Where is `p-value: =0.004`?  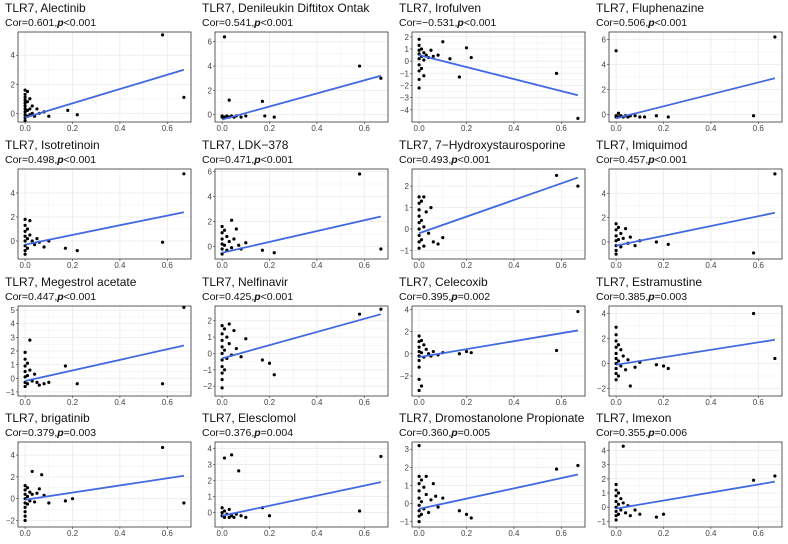 p-value: =0.004 is located at coordinates (277, 433).